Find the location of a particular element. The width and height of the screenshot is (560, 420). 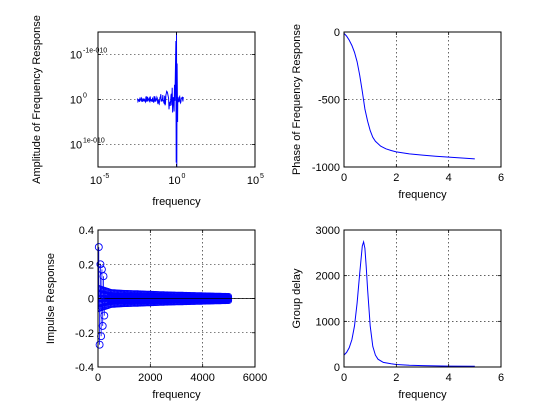

group-delay-panel-background is located at coordinates (422, 298).